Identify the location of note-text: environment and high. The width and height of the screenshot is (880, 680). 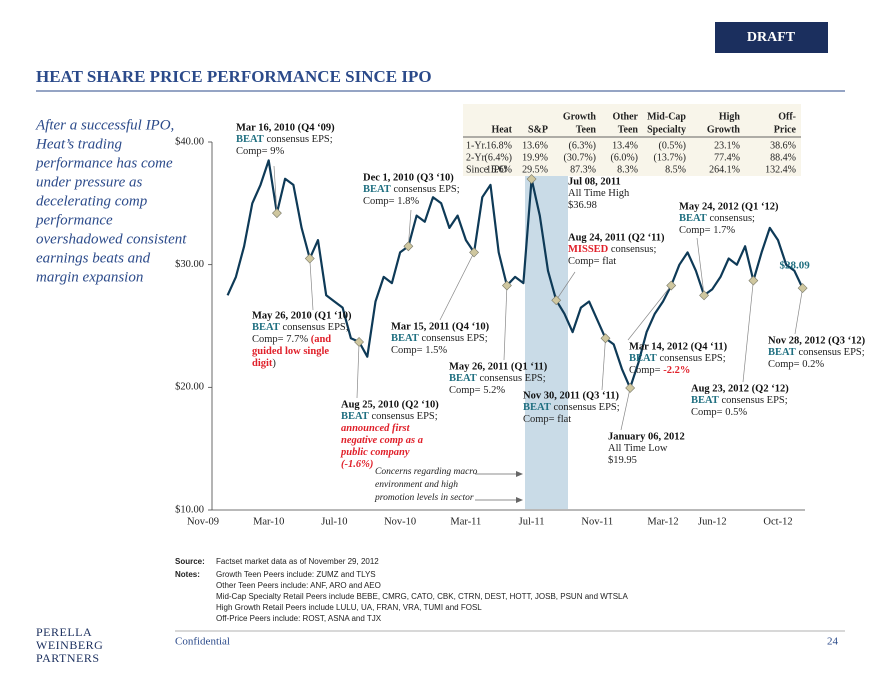
(416, 485).